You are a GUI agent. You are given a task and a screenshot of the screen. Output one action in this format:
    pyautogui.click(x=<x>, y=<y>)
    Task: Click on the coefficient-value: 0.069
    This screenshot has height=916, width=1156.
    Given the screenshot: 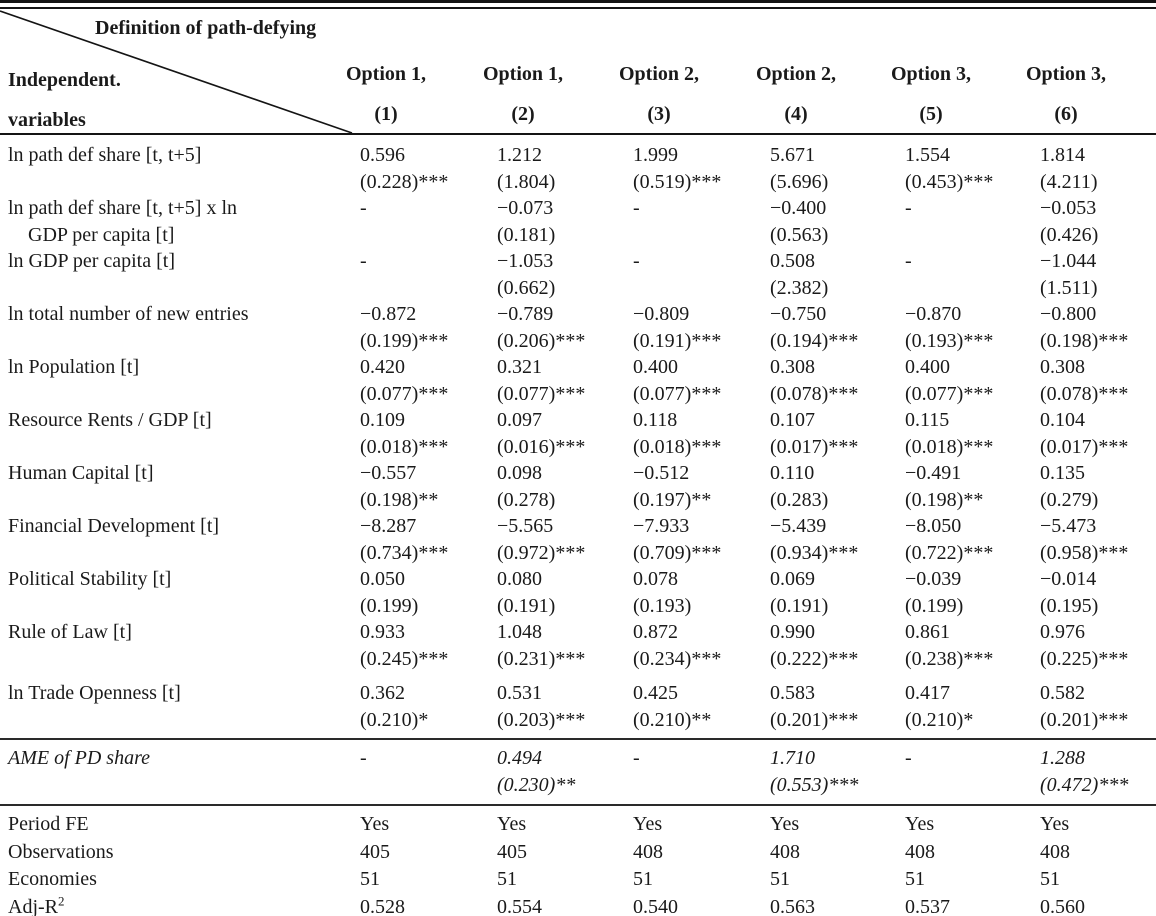 What is the action you would take?
    pyautogui.click(x=792, y=579)
    